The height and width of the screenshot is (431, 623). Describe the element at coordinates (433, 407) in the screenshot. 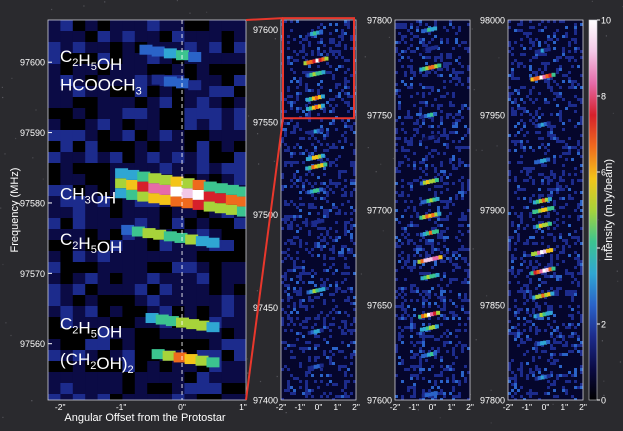

I see `x-tick-label: 0"` at that location.